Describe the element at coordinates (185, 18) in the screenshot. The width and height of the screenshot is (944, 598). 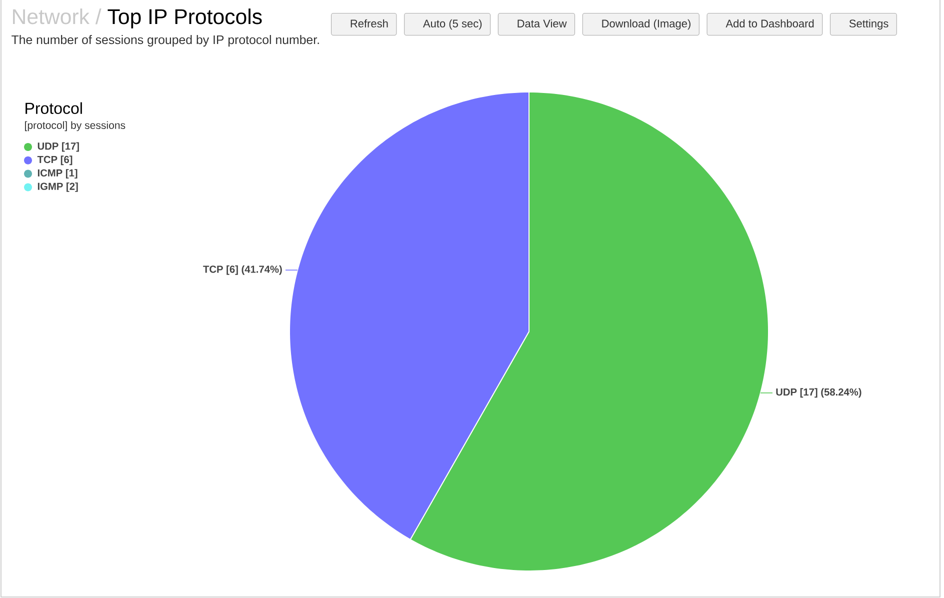
I see `chart-title: Top IP Protocols` at that location.